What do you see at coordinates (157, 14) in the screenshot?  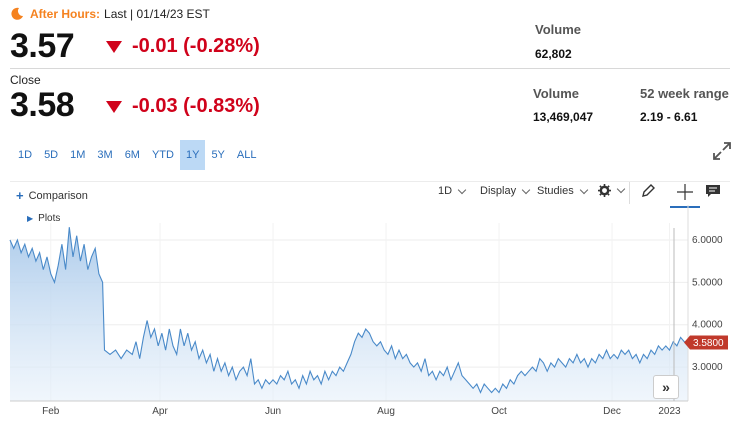 I see `after-hours-detail: Last | 01/14/23 EST` at bounding box center [157, 14].